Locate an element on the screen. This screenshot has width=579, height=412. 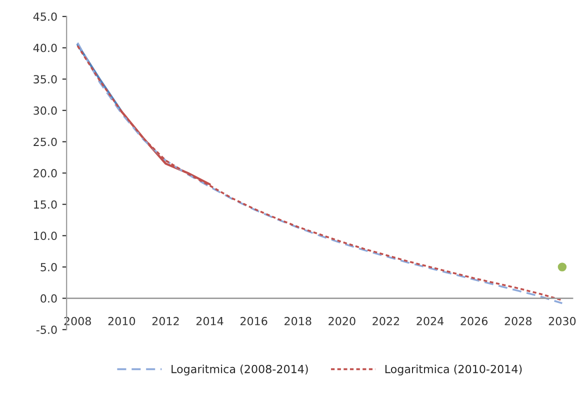
y-tick-label: 25.0 is located at coordinates (45, 142).